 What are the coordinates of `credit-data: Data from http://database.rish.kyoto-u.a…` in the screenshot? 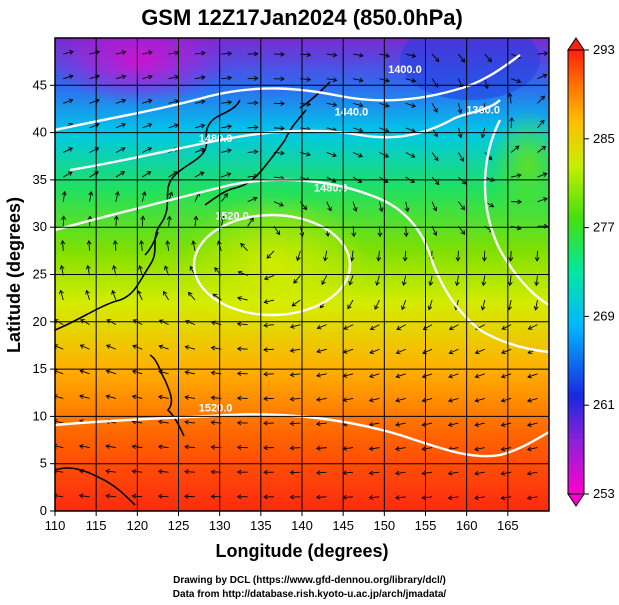 It's located at (309, 594).